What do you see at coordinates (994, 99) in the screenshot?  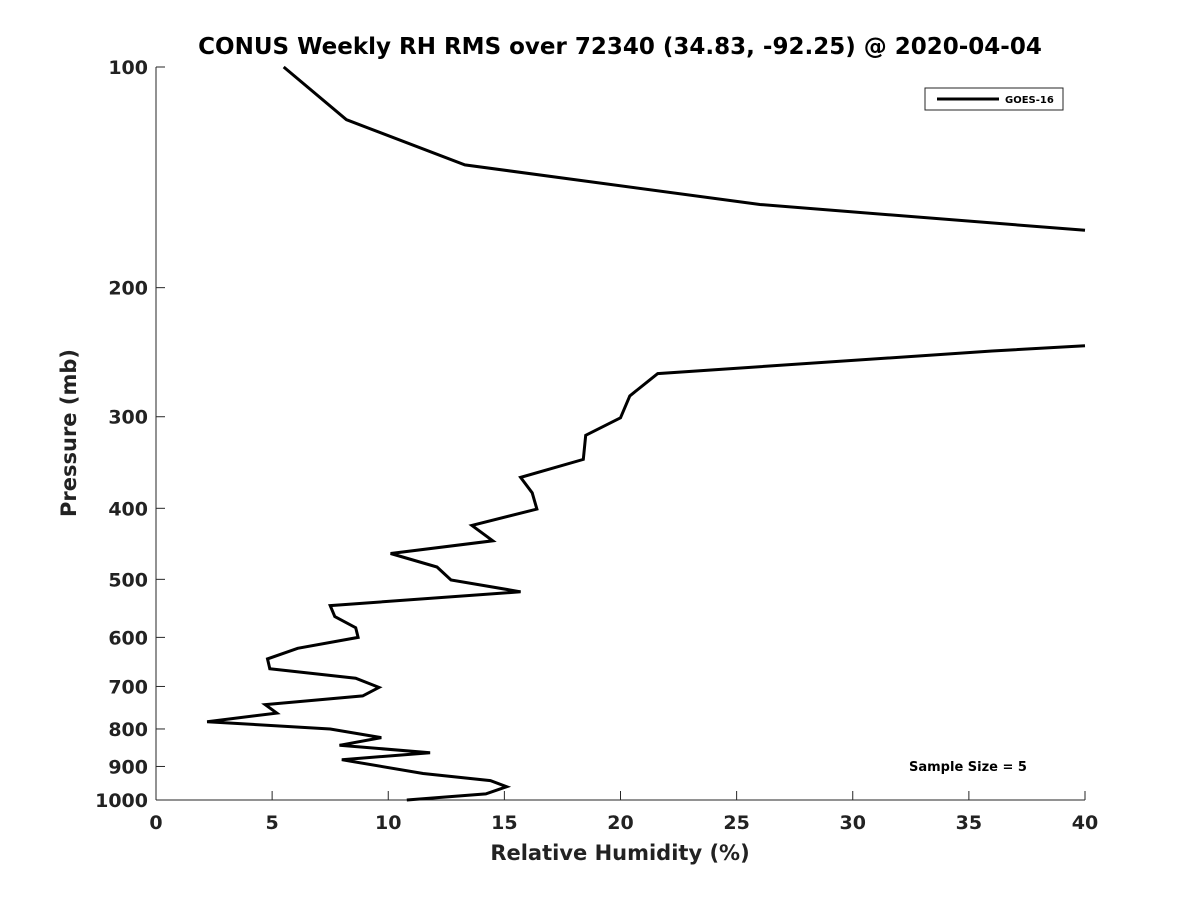 I see `legend: GOES-16` at bounding box center [994, 99].